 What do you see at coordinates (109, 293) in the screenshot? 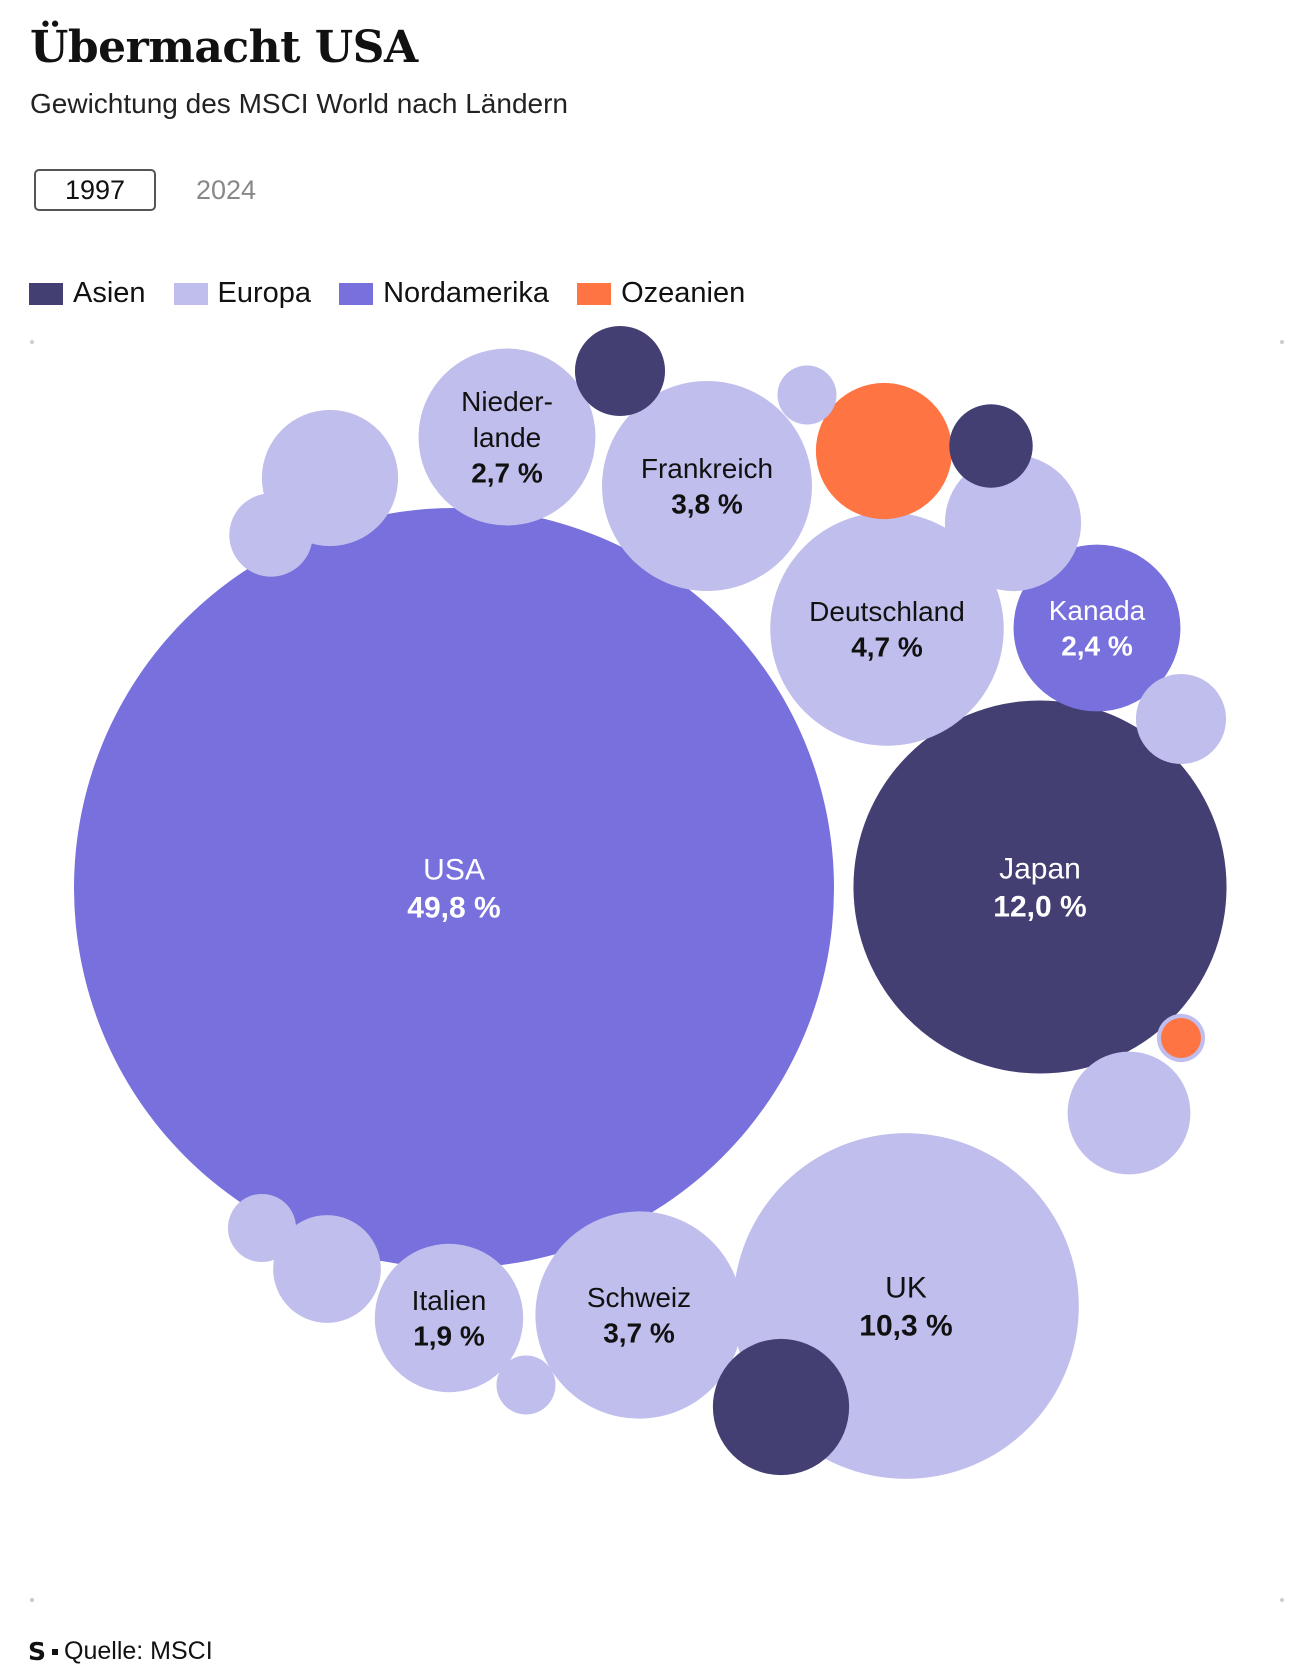
I see `legend-label: Asien` at bounding box center [109, 293].